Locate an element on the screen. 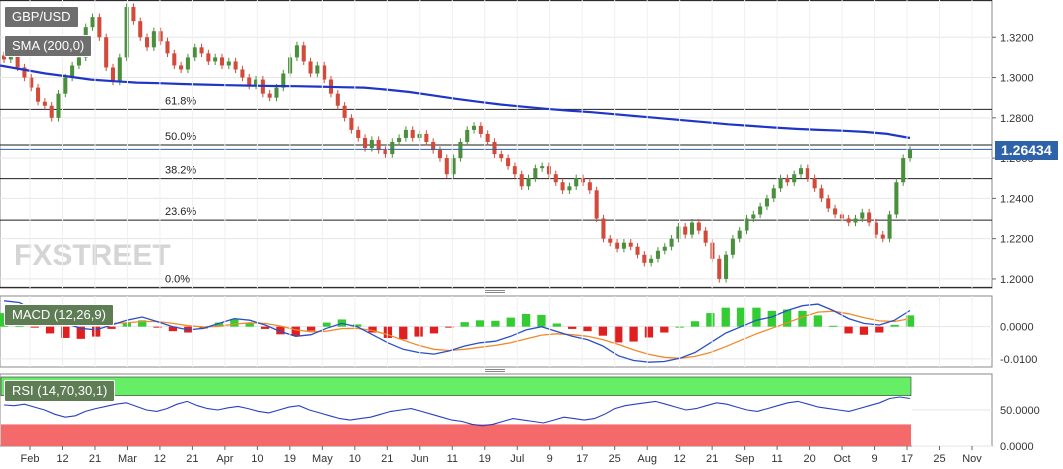 Image resolution: width=1063 pixels, height=469 pixels. rsi-tick-label: 50.0000 is located at coordinates (1020, 411).